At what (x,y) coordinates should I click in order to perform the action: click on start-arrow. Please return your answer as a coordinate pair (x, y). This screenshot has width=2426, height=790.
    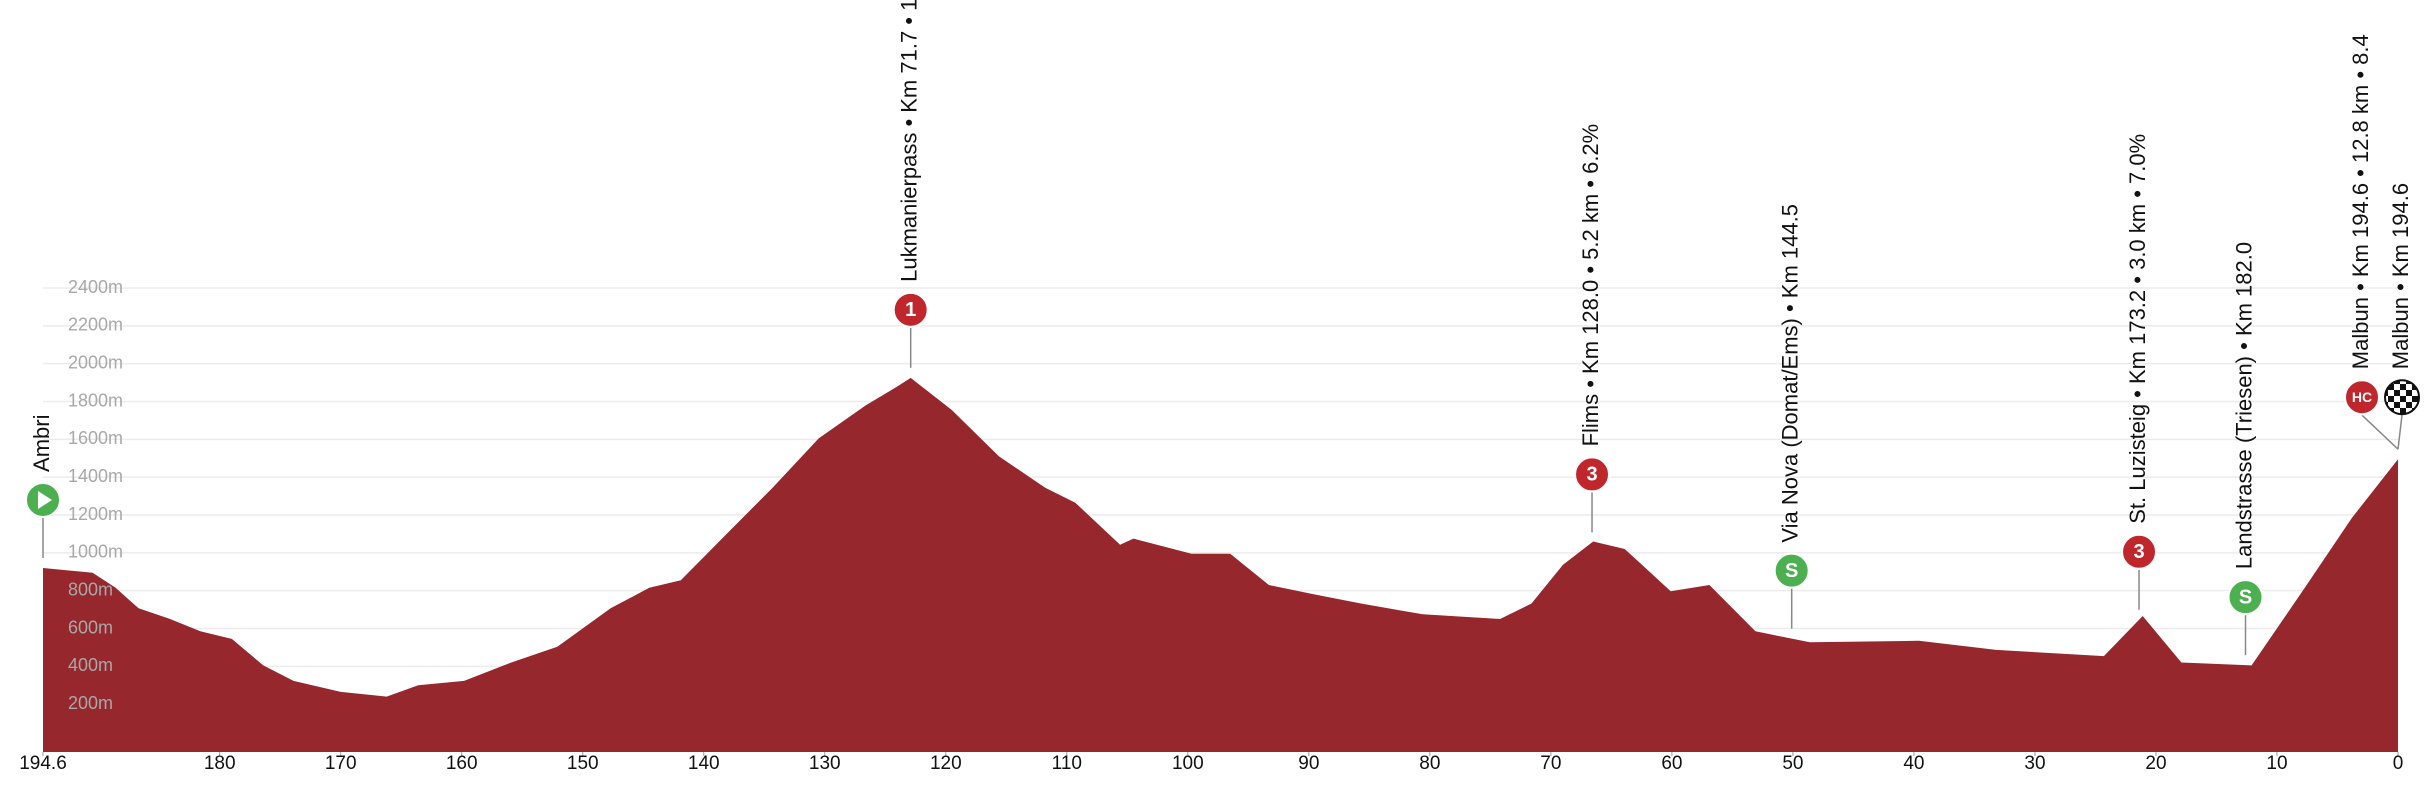
    Looking at the image, I should click on (45, 499).